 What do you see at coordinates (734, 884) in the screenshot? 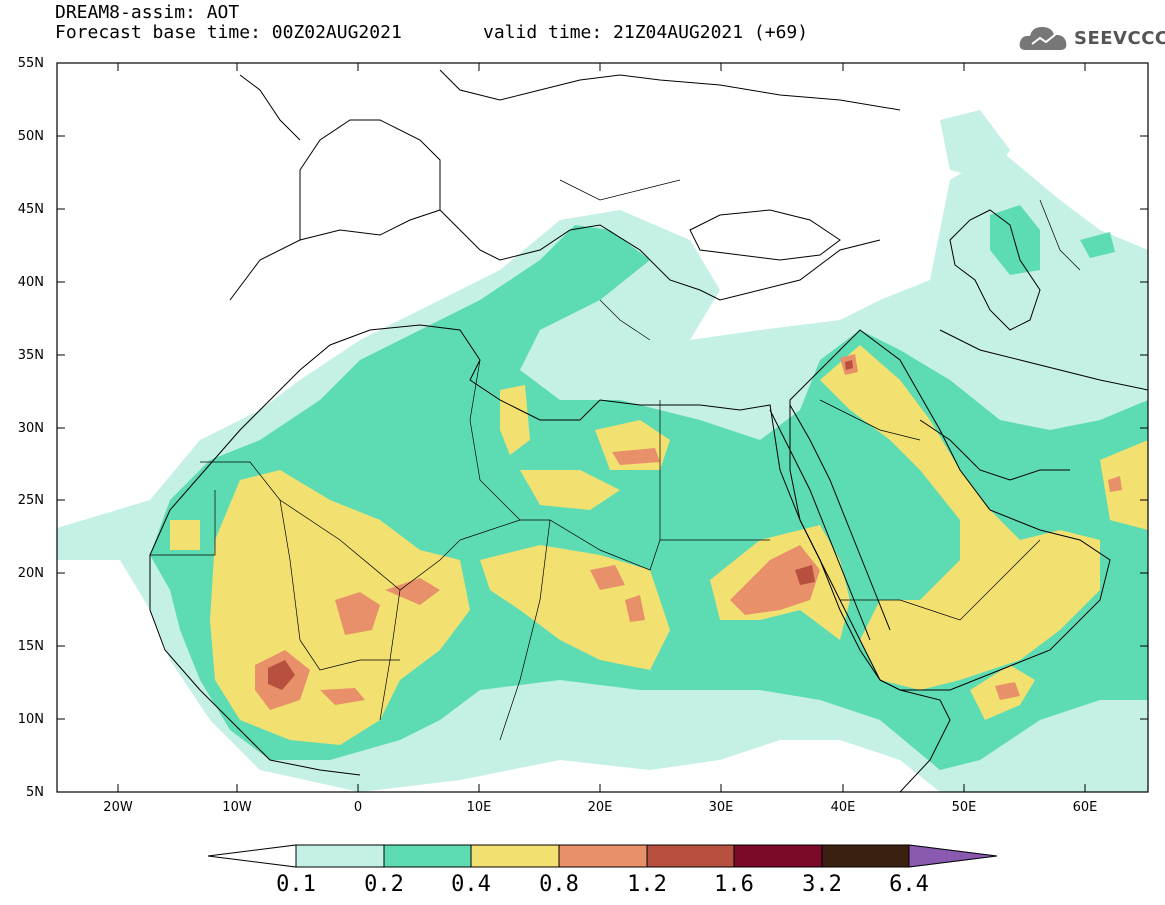
I see `colorbar-label: 1.6` at bounding box center [734, 884].